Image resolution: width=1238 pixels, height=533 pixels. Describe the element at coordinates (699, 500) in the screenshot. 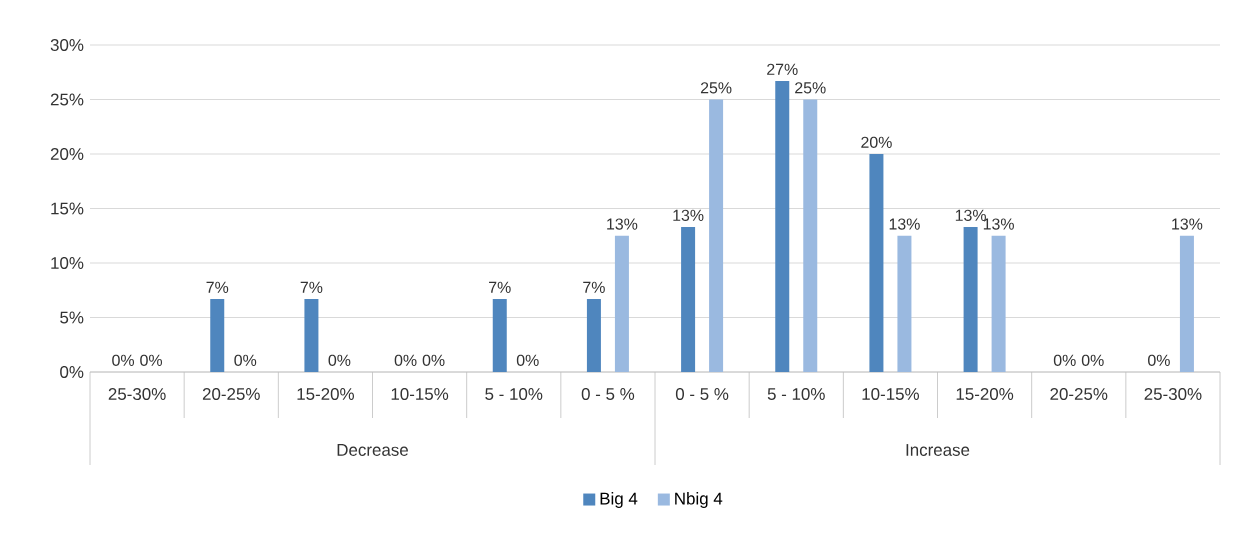

I see `legend-label: Nbig 4` at that location.